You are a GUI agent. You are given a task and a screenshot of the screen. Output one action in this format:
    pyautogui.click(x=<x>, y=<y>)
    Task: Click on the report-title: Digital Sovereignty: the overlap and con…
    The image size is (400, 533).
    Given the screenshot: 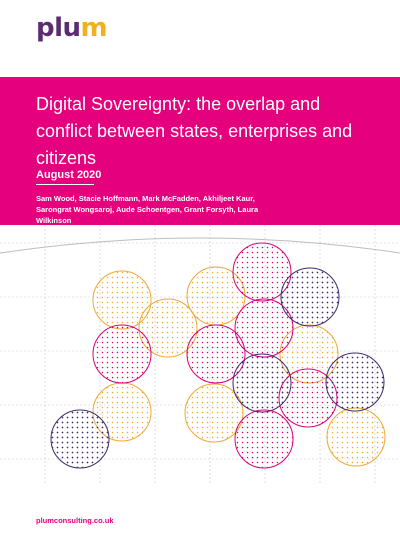 What is the action you would take?
    pyautogui.click(x=194, y=131)
    